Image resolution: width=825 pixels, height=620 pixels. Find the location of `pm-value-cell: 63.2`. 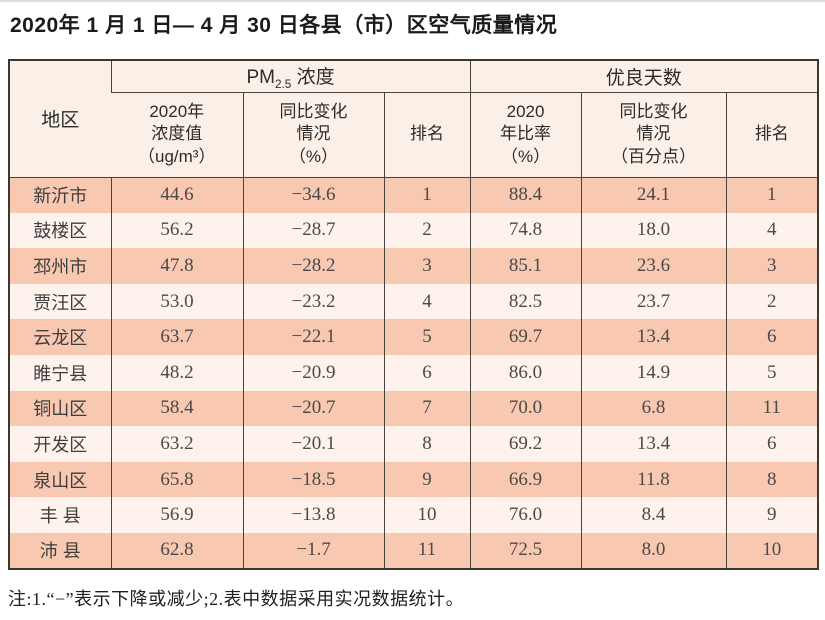

pm-value-cell: 63.2 is located at coordinates (176, 444).